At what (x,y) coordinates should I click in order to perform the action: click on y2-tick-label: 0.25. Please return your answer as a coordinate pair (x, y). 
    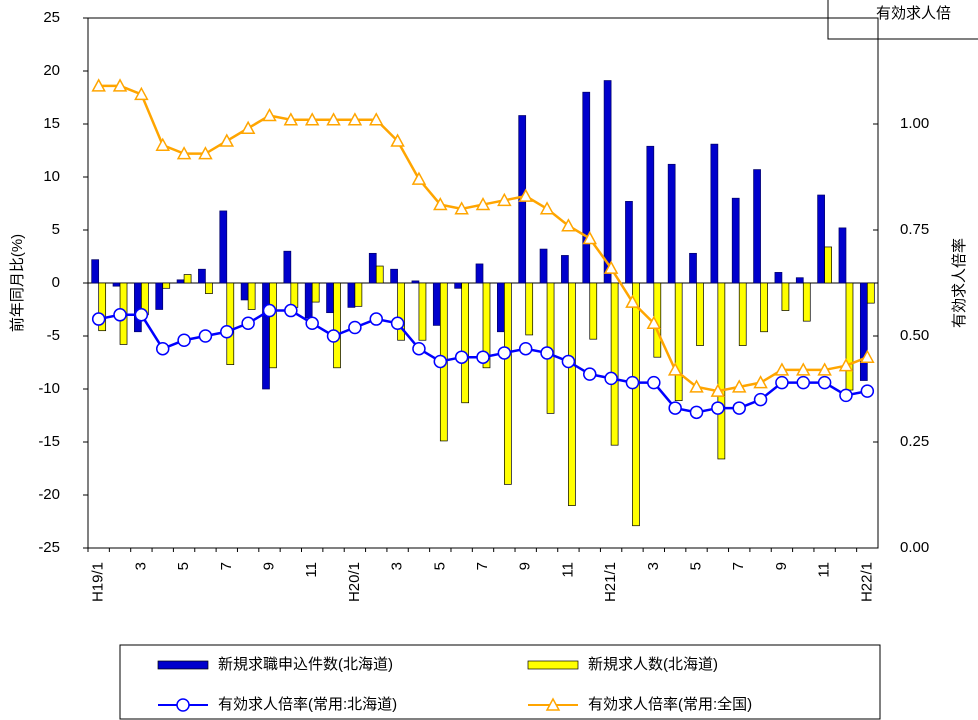
    Looking at the image, I should click on (914, 441).